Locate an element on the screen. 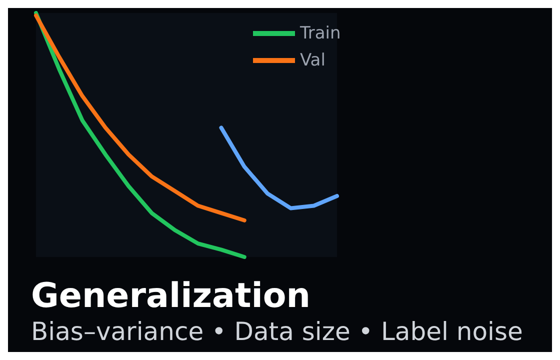 The width and height of the screenshot is (560, 360). text: Bias–variance • Data size • Label noise is located at coordinates (277, 331).